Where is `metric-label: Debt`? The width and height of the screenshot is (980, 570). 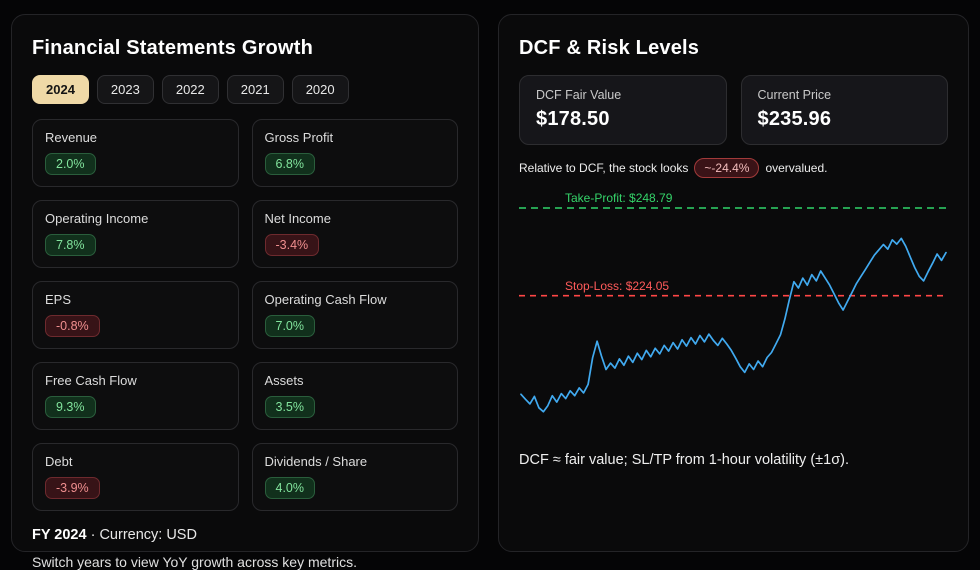 metric-label: Debt is located at coordinates (59, 461).